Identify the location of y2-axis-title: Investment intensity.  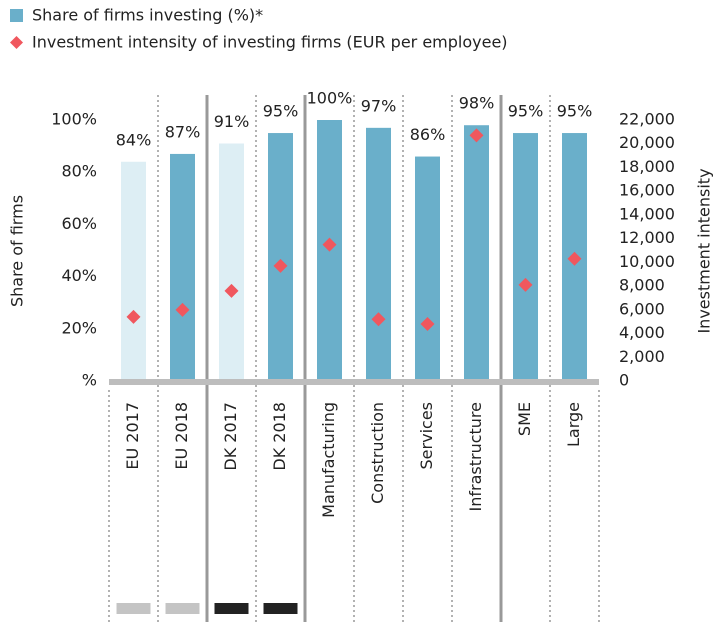
(704, 250).